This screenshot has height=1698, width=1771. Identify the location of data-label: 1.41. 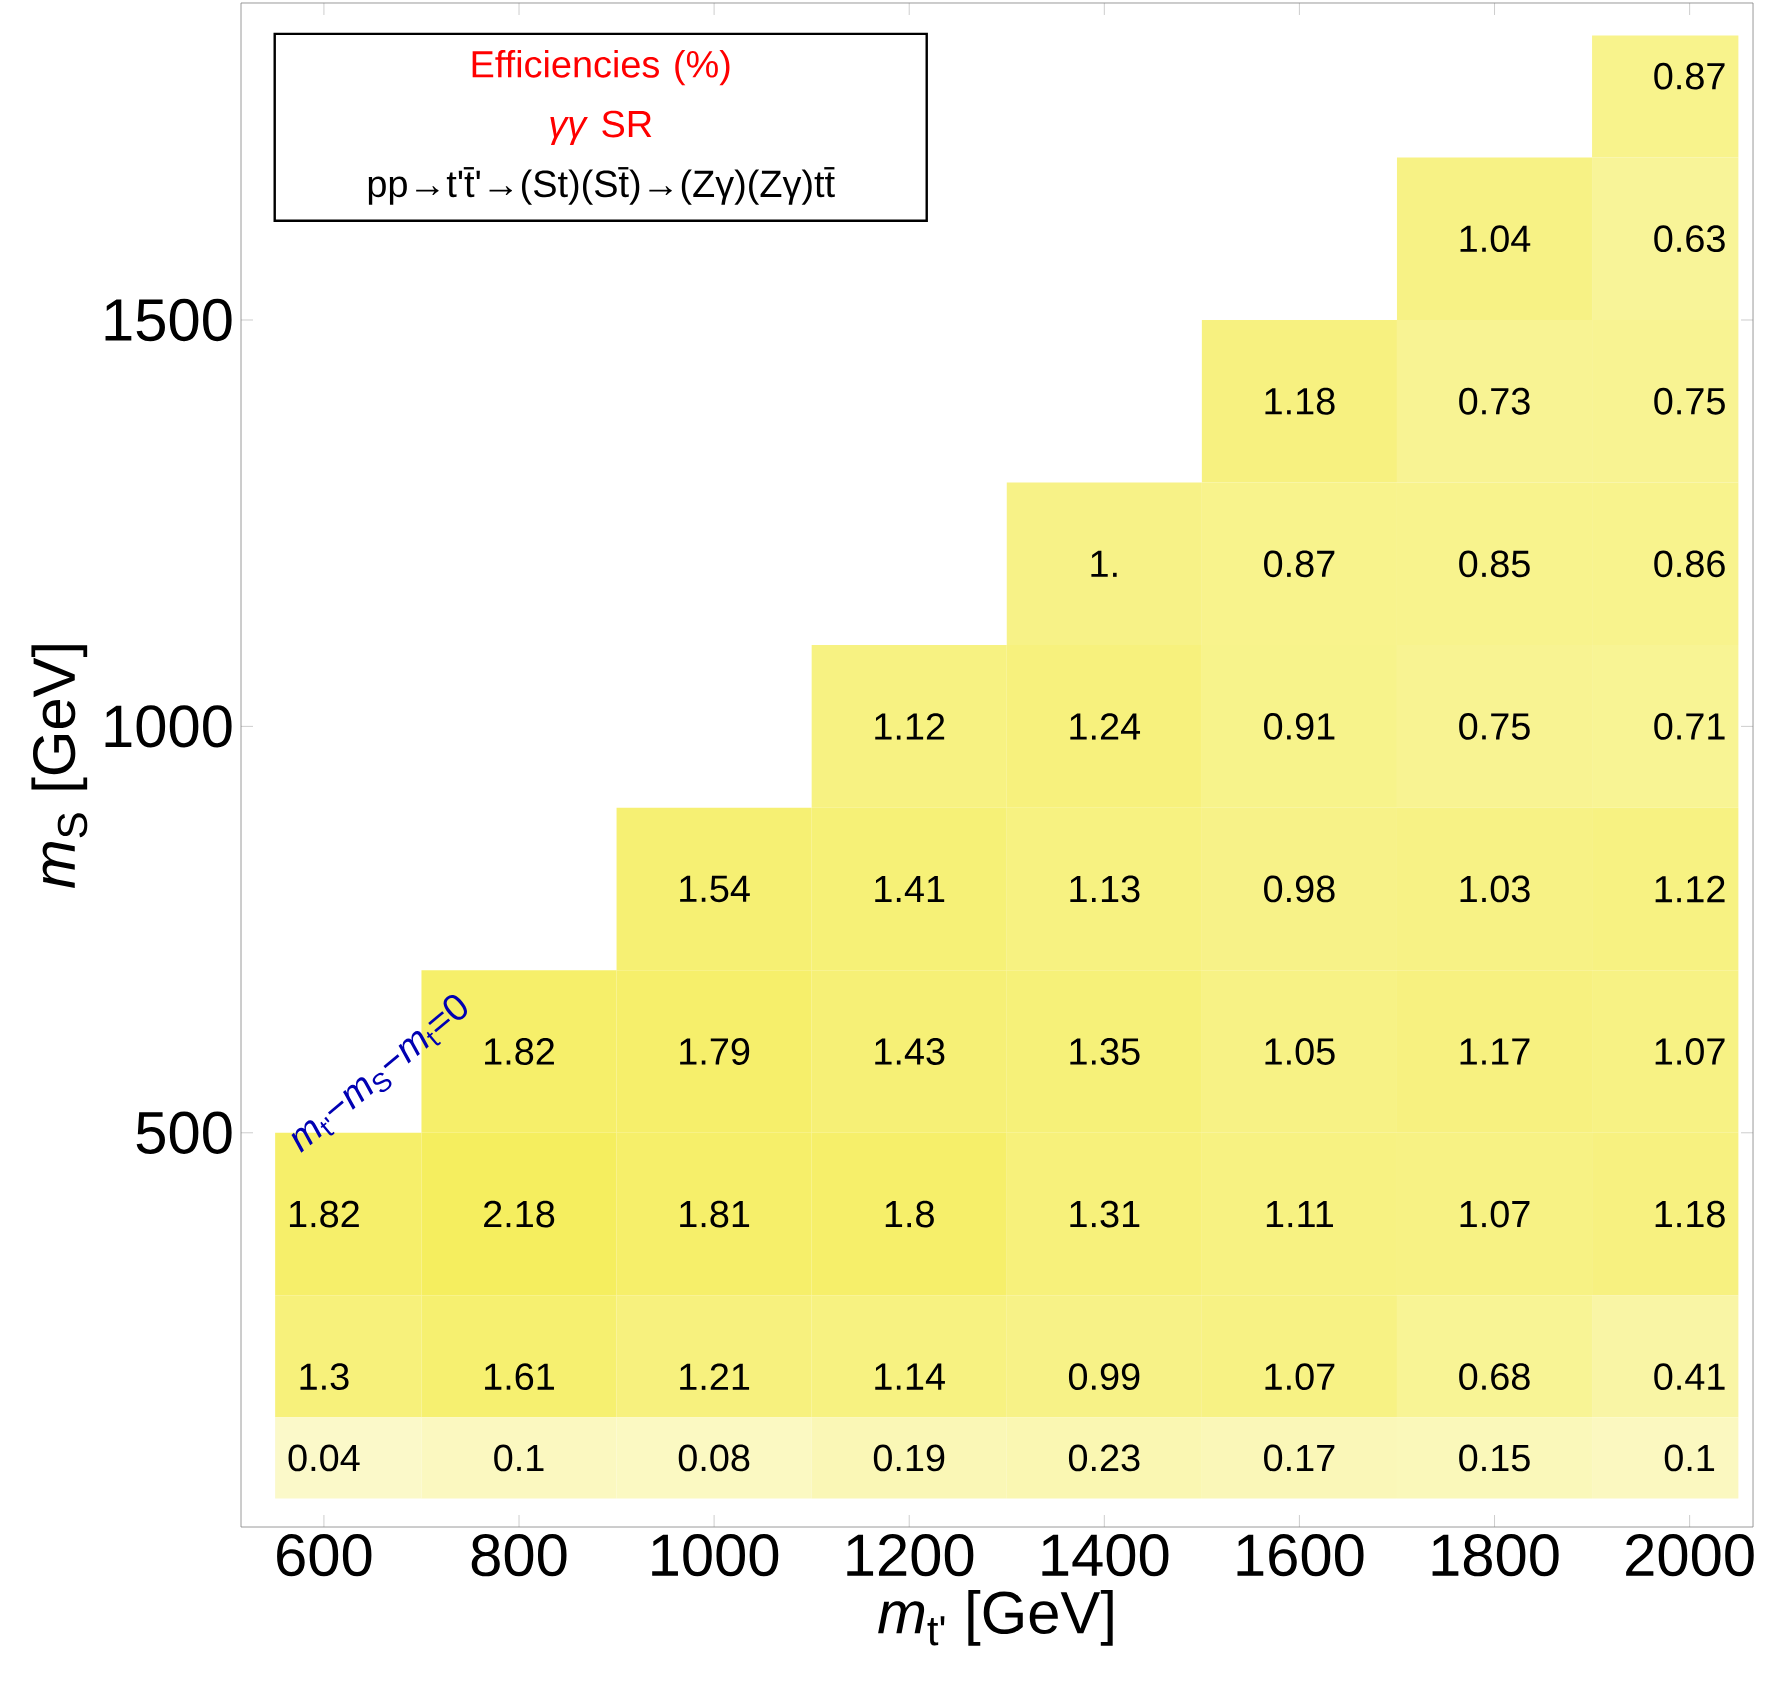
(910, 888).